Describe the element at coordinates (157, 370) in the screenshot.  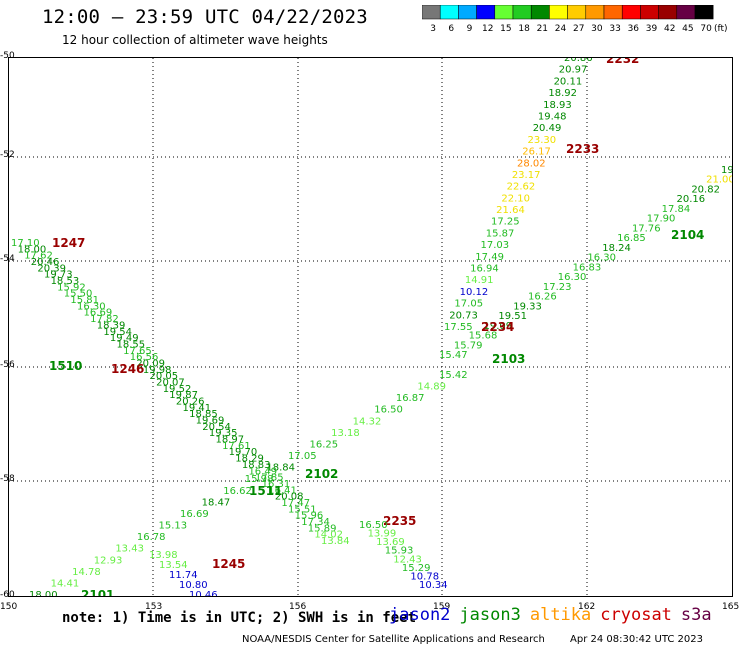
I see `wave-height-value: 19.98` at that location.